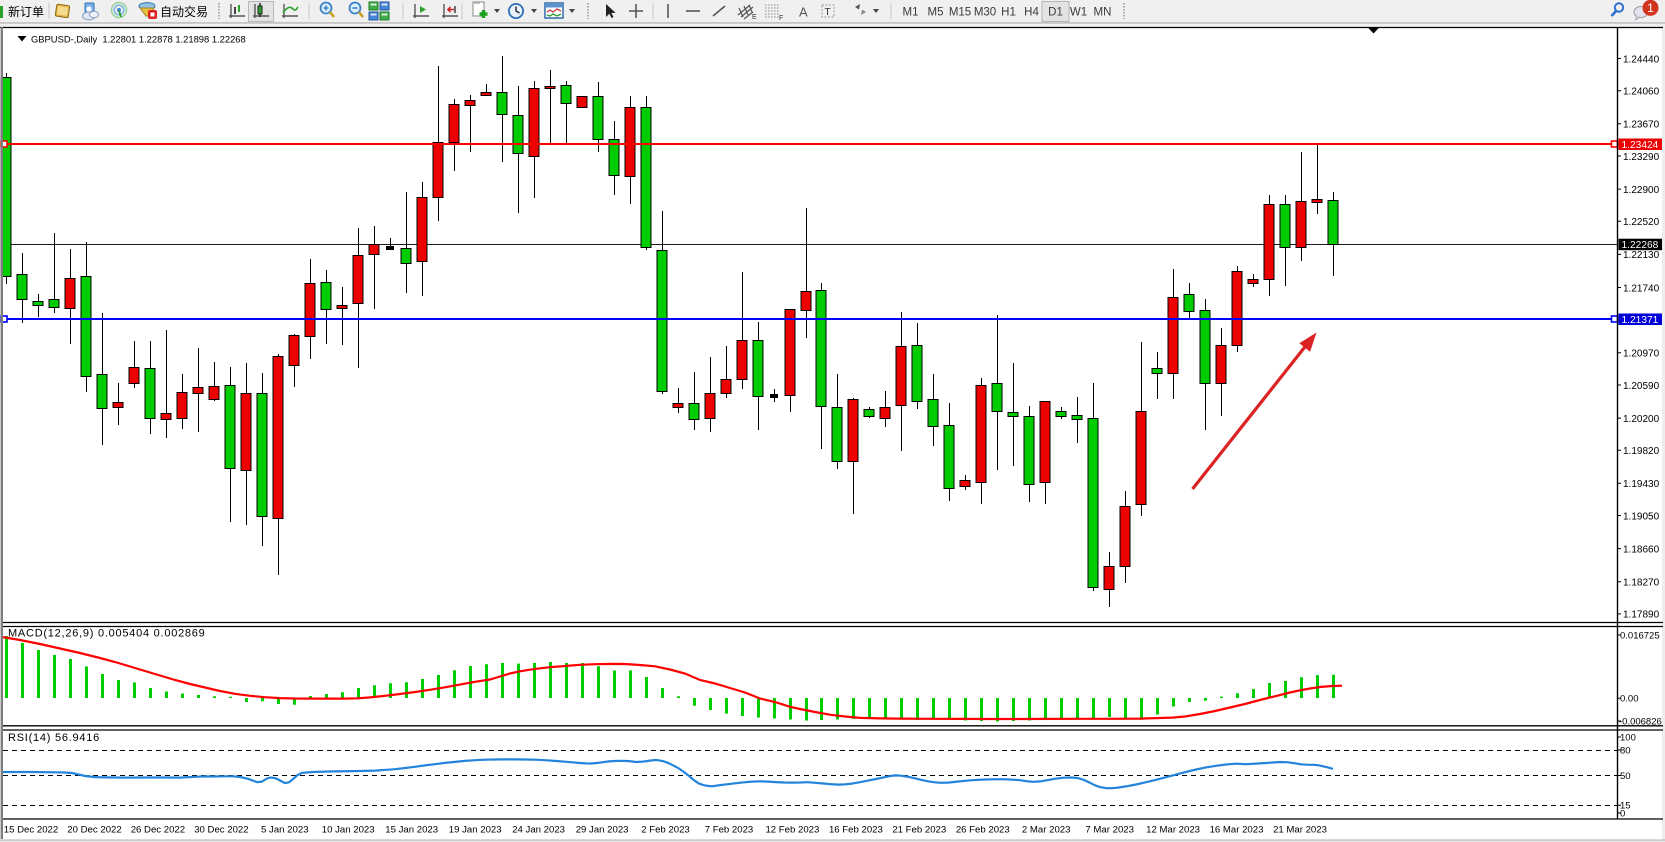 The height and width of the screenshot is (842, 1665). I want to click on svg-text: 1.19820, so click(1641, 451).